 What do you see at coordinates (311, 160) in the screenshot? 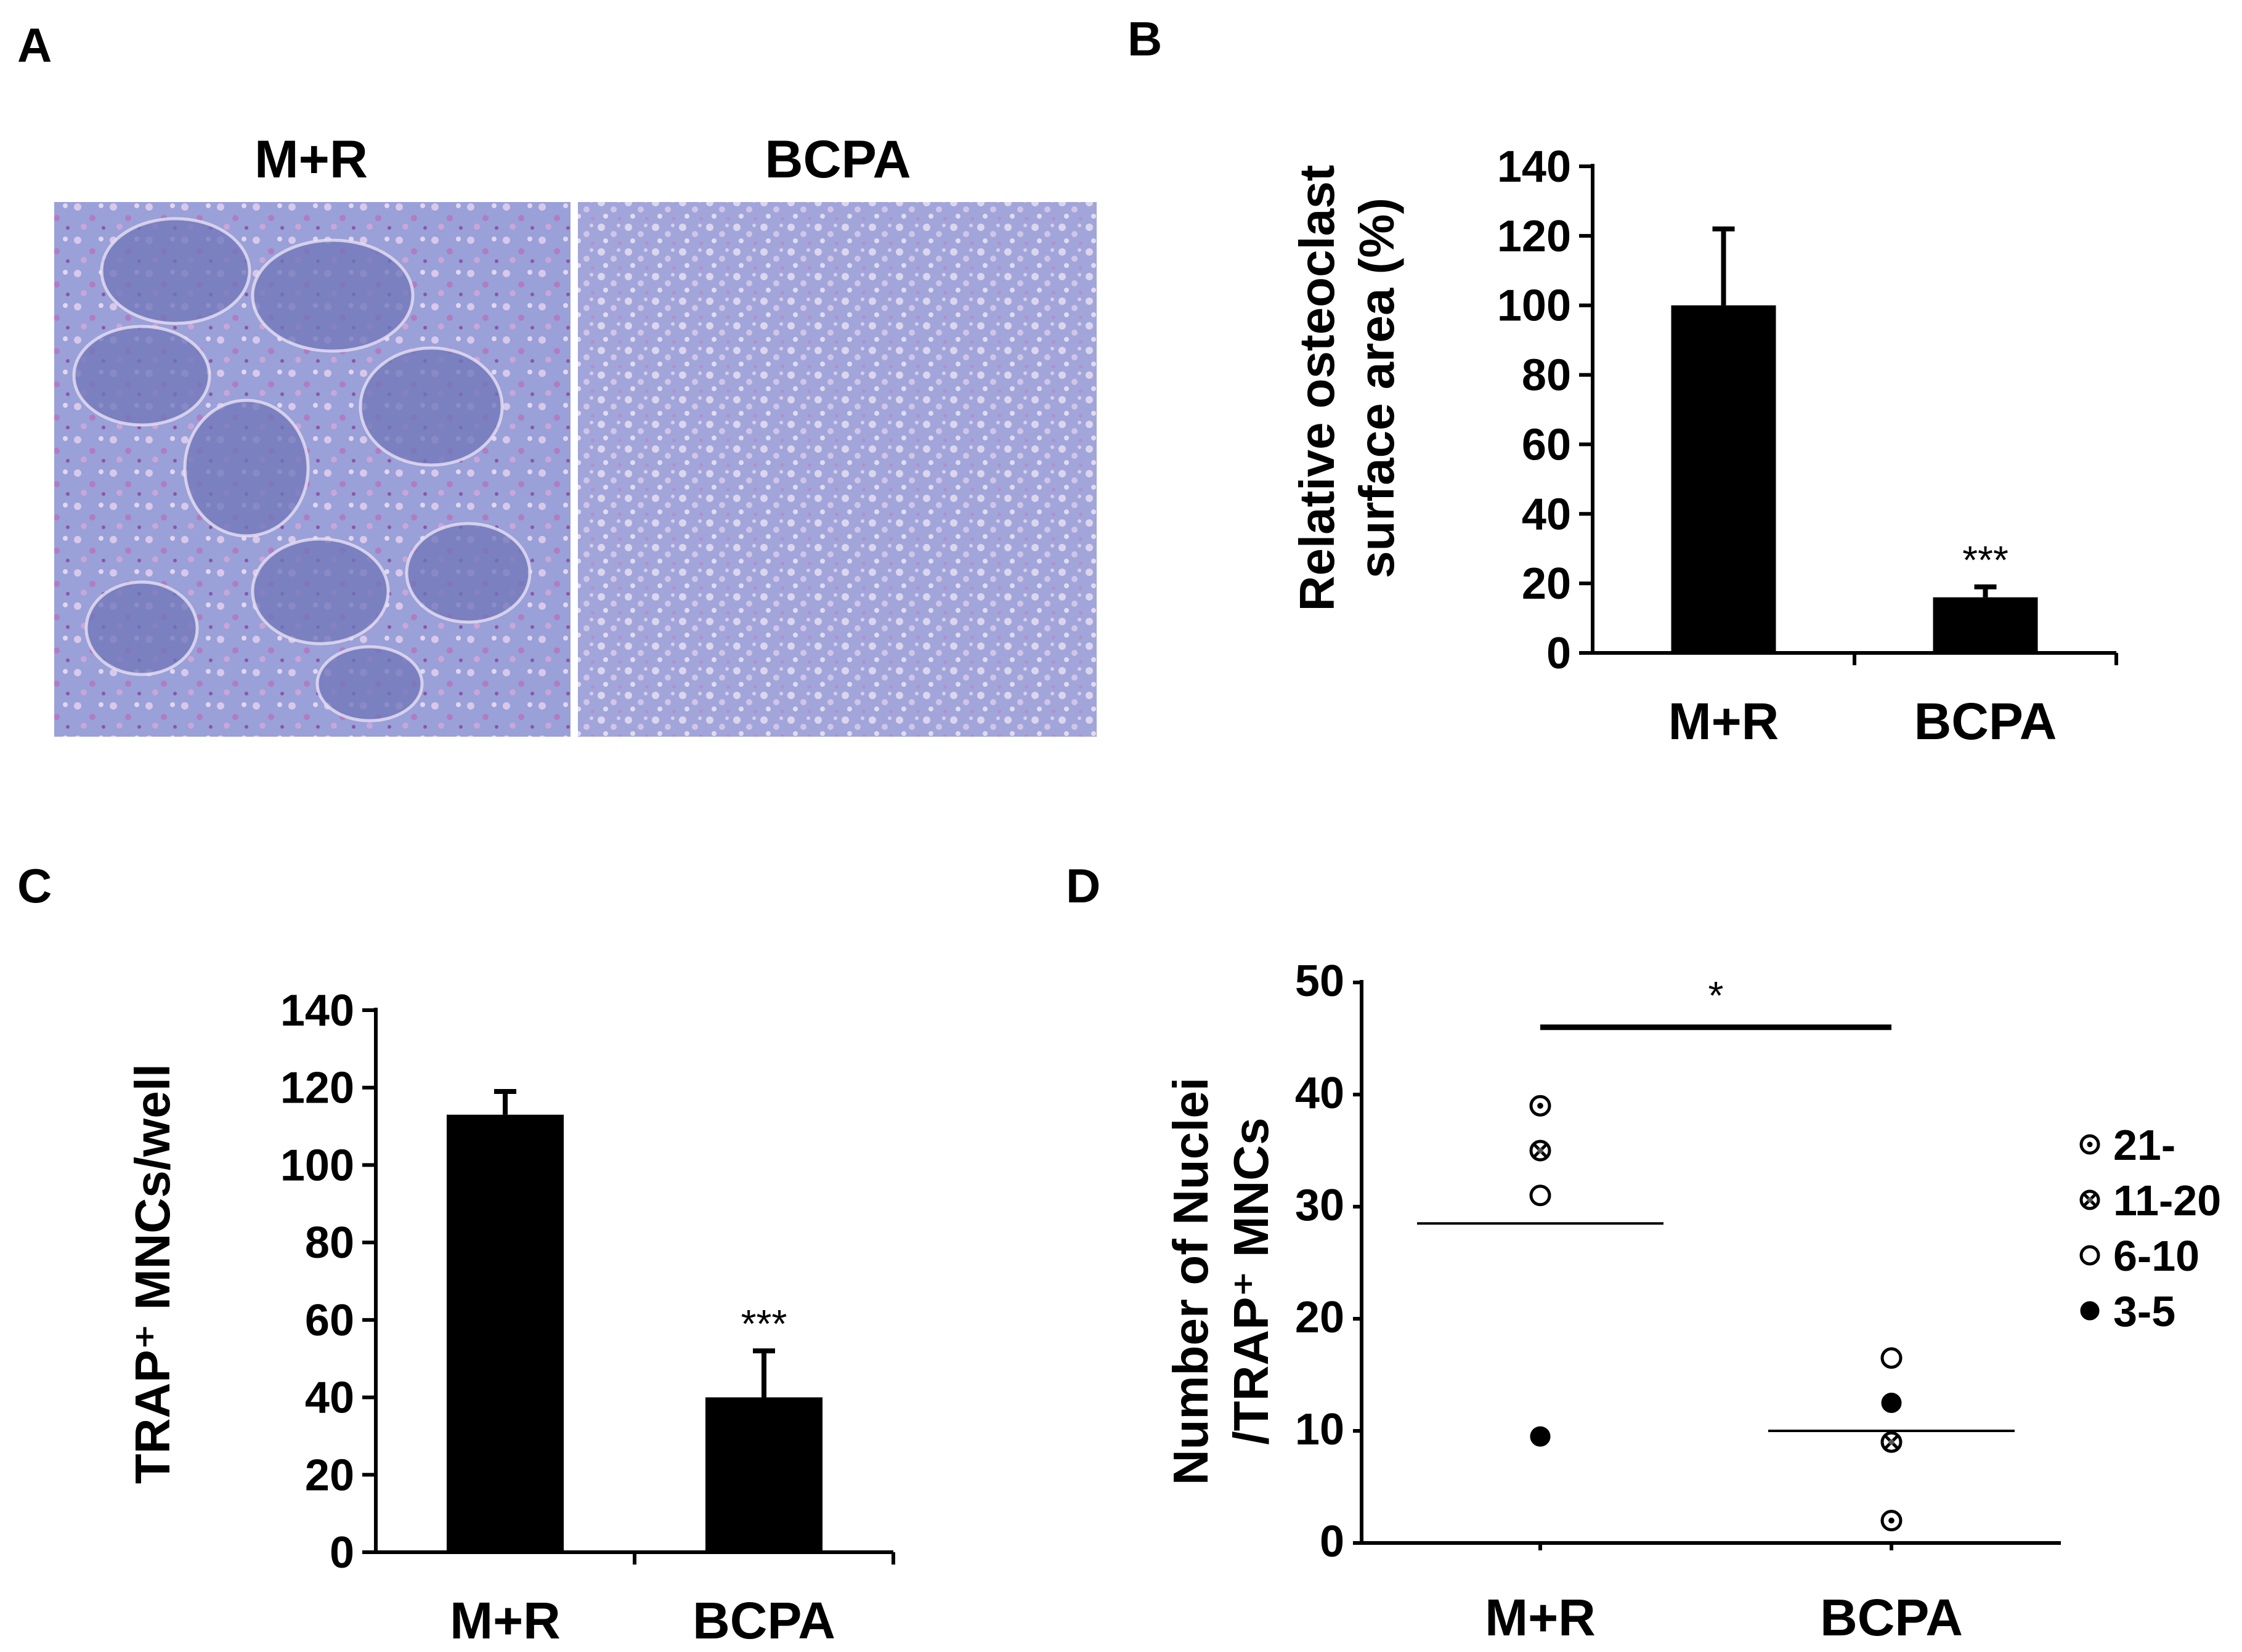
I see `image-label-left: M+R` at bounding box center [311, 160].